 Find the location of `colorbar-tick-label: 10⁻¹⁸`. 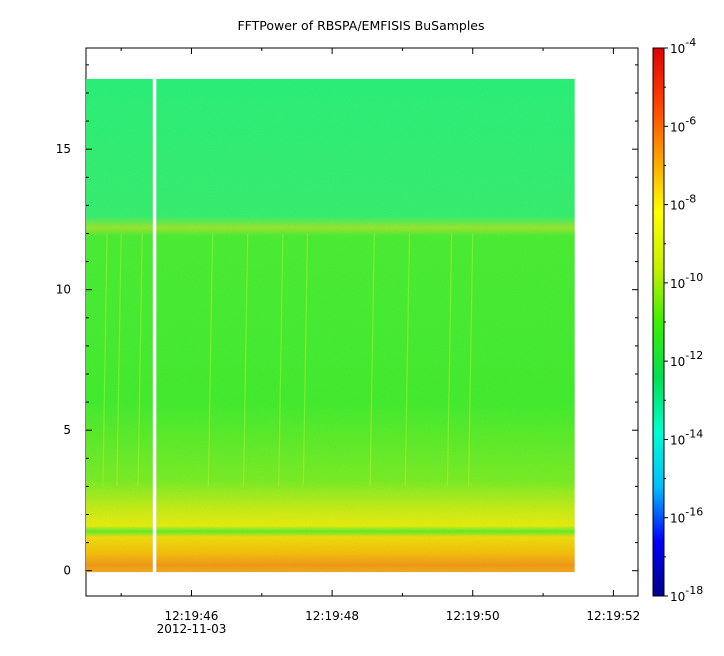

colorbar-tick-label: 10⁻¹⁸ is located at coordinates (686, 594).